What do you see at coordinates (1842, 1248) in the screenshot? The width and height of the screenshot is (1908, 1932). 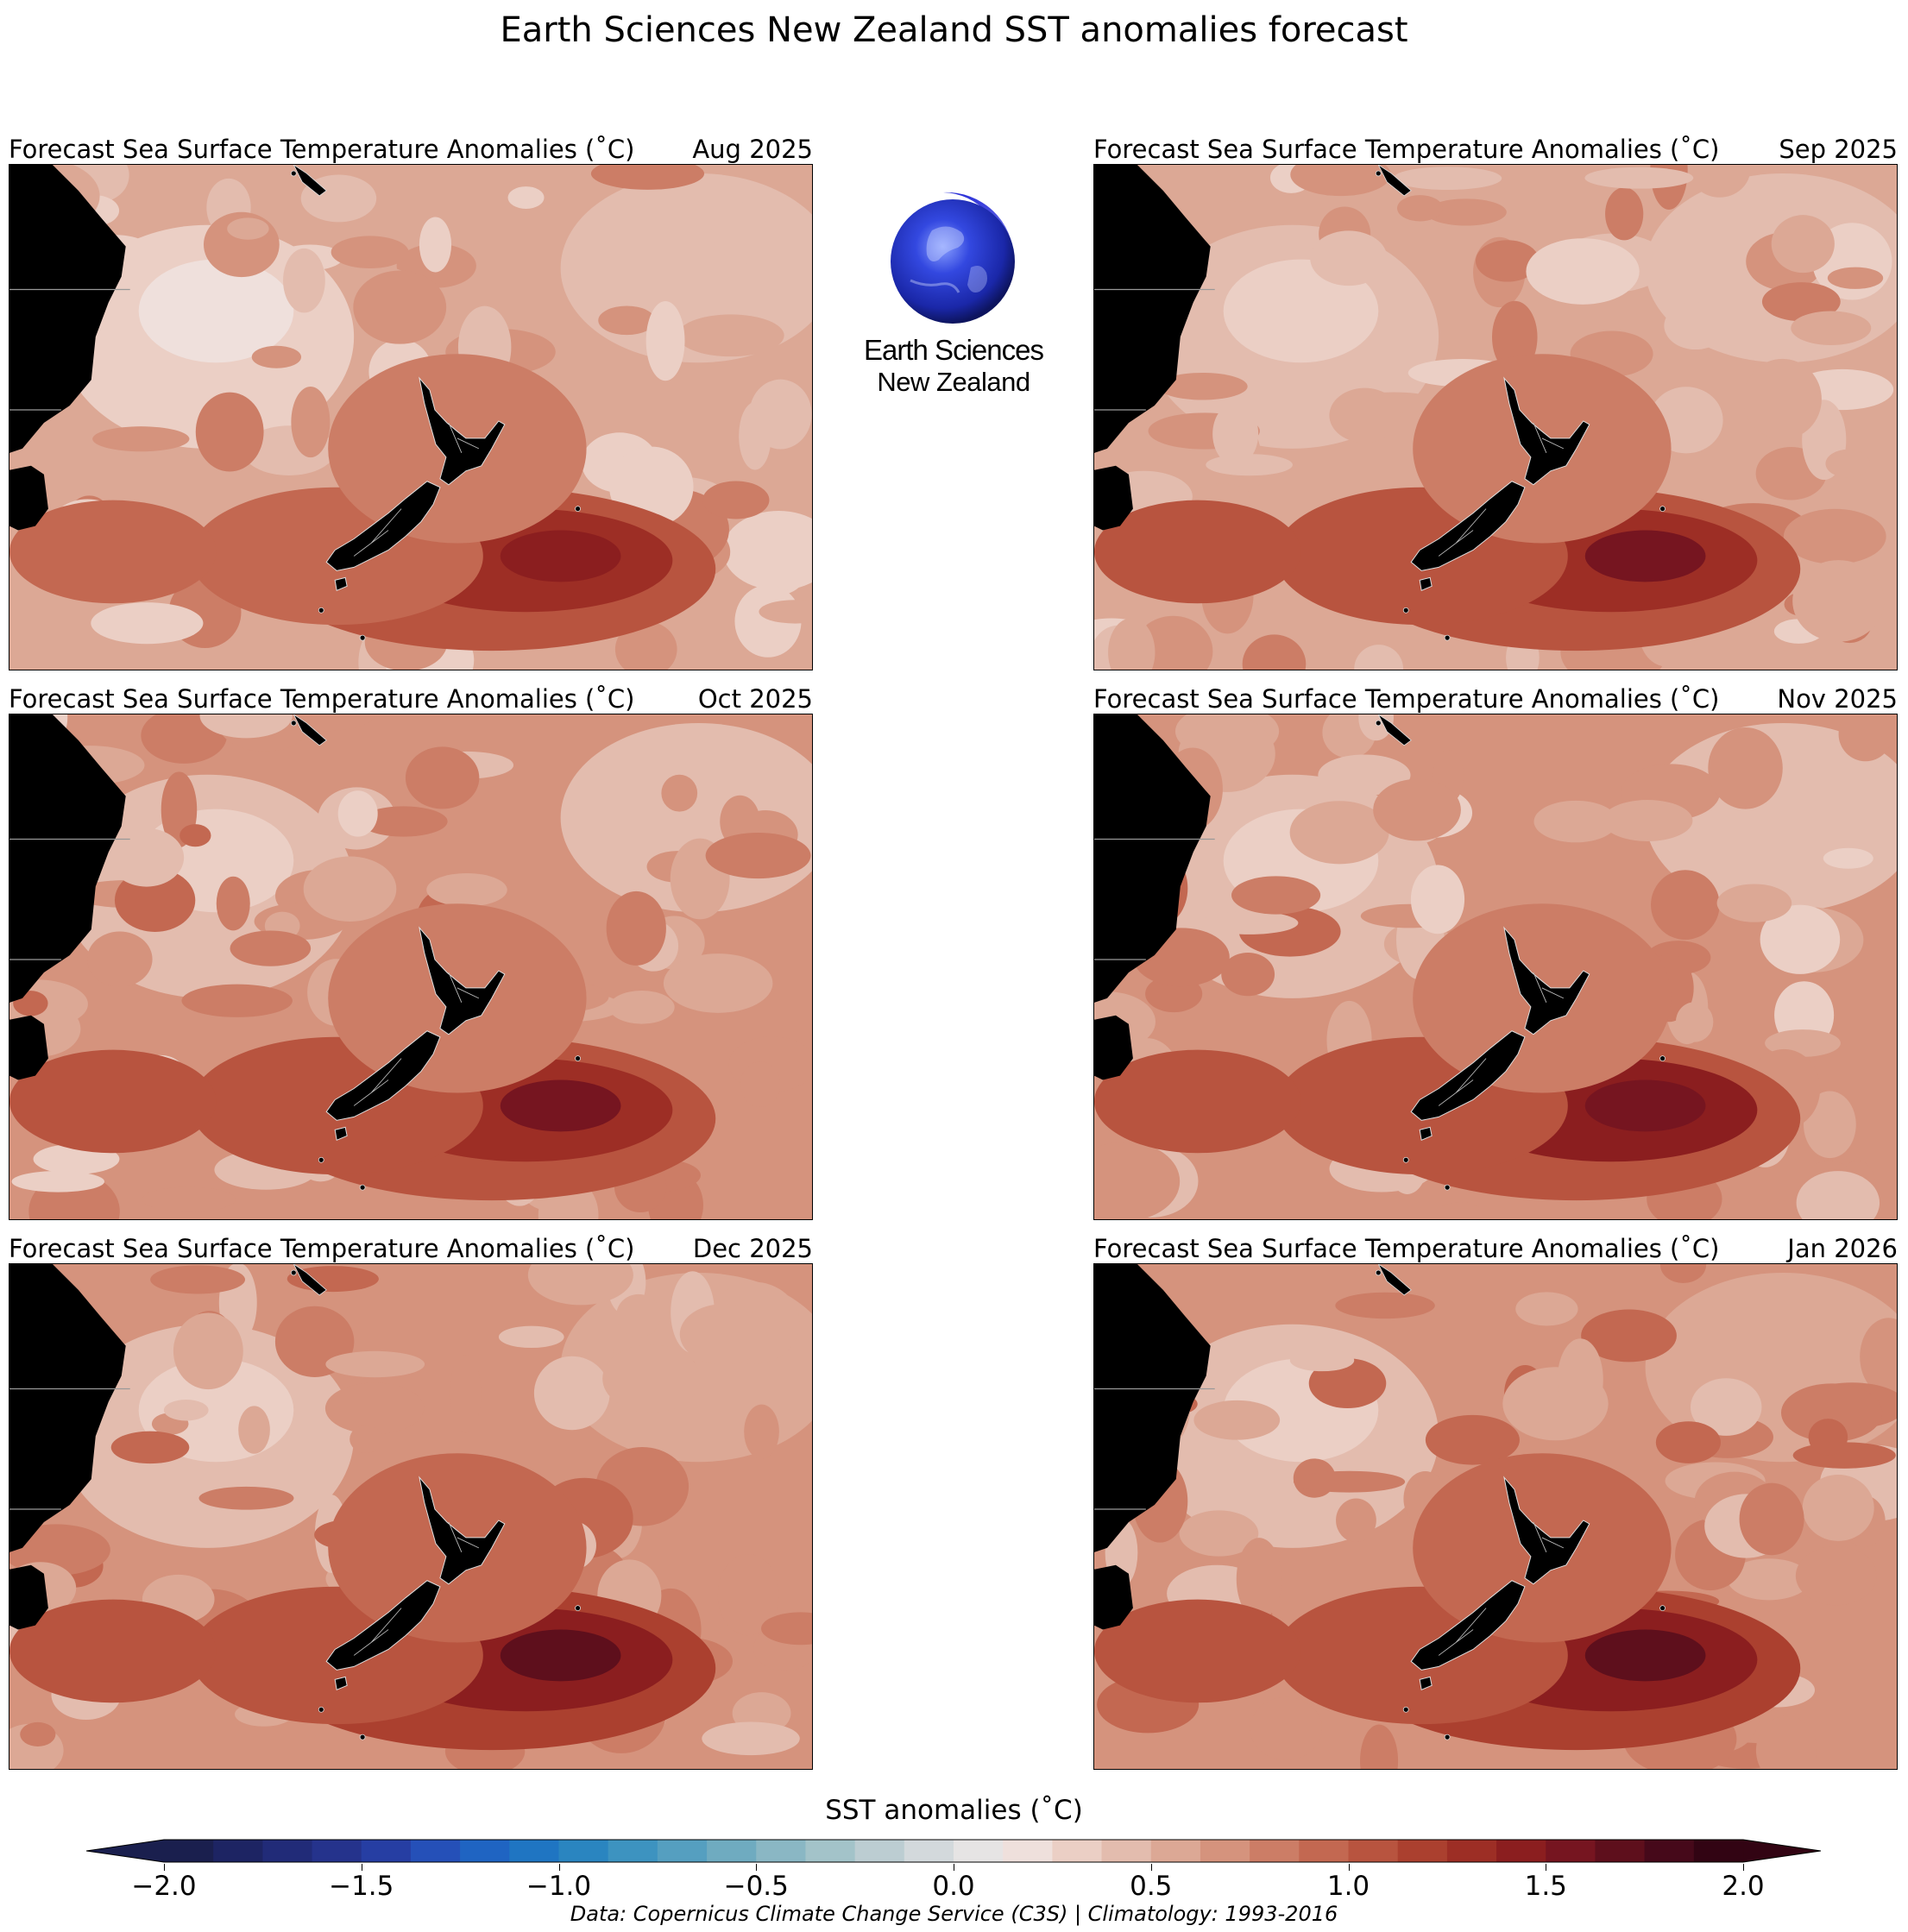 I see `panel-date: Jan 2026` at bounding box center [1842, 1248].